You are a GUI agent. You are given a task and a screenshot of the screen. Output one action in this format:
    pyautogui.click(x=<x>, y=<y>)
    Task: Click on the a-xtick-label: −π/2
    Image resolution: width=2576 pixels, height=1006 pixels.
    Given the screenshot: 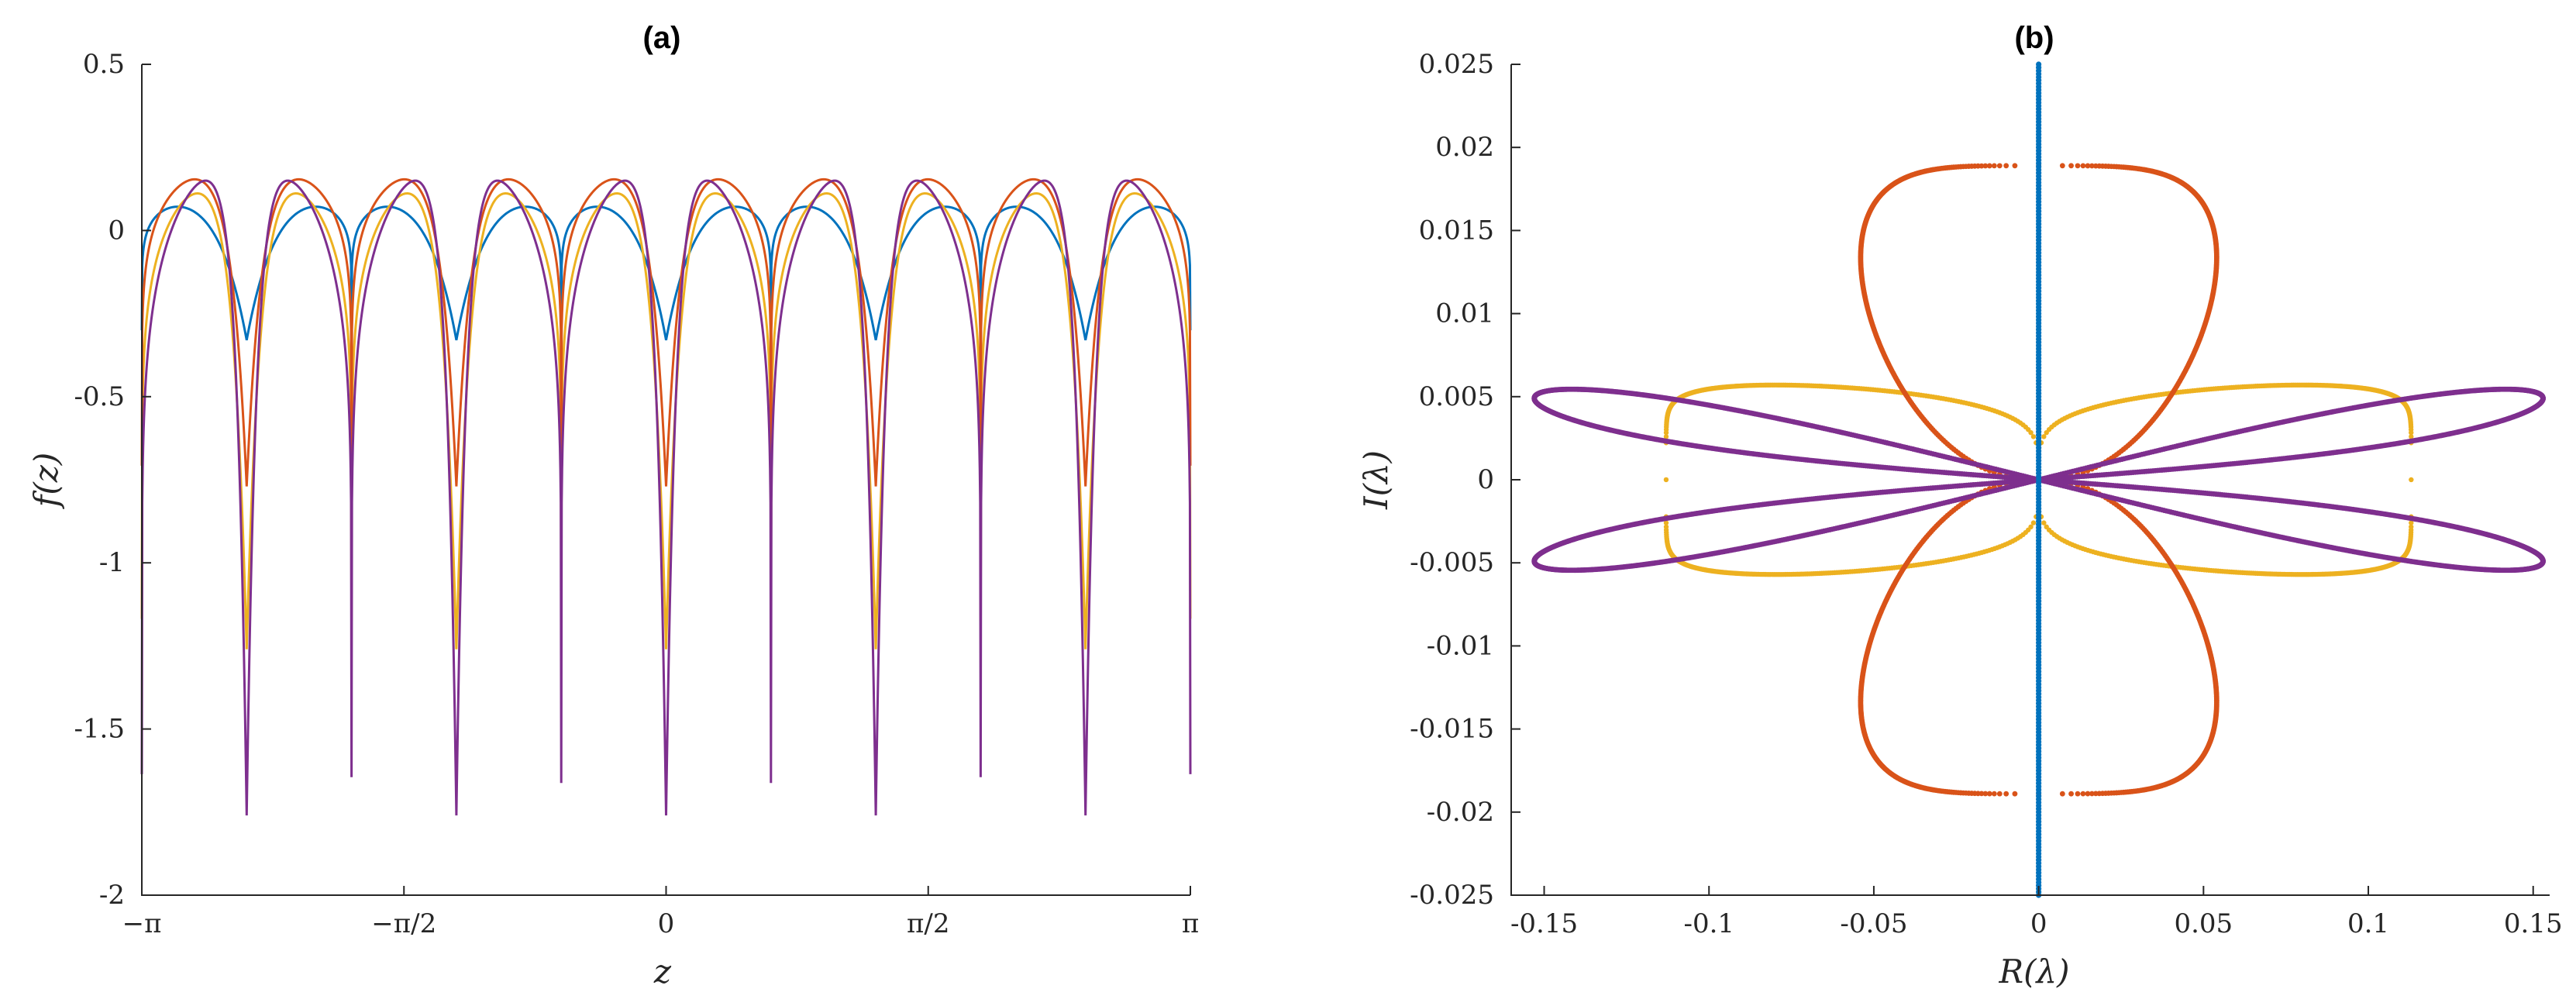 What is the action you would take?
    pyautogui.click(x=403, y=923)
    